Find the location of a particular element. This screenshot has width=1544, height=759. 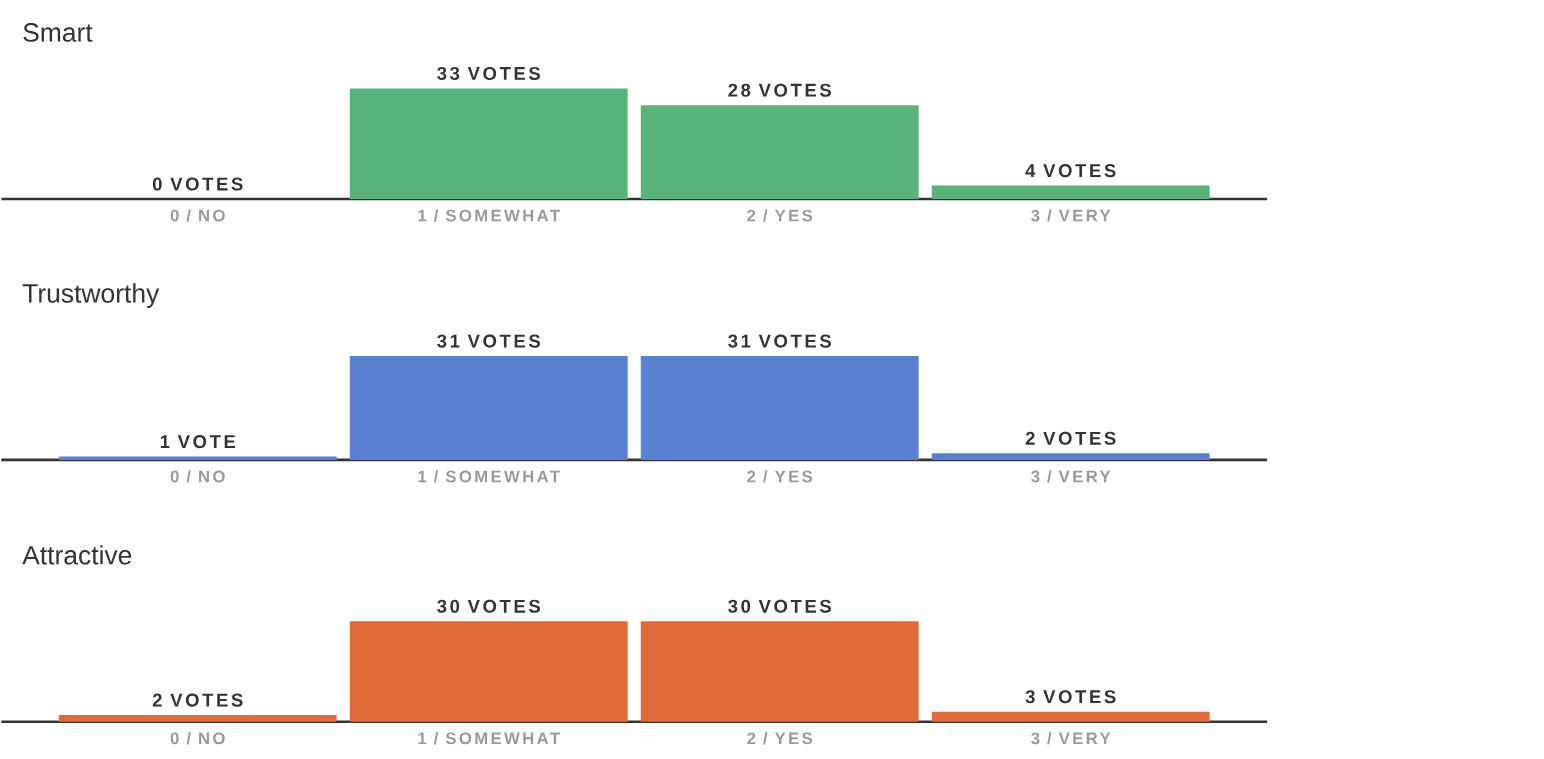

chart-title: Trustworthy is located at coordinates (91, 296).